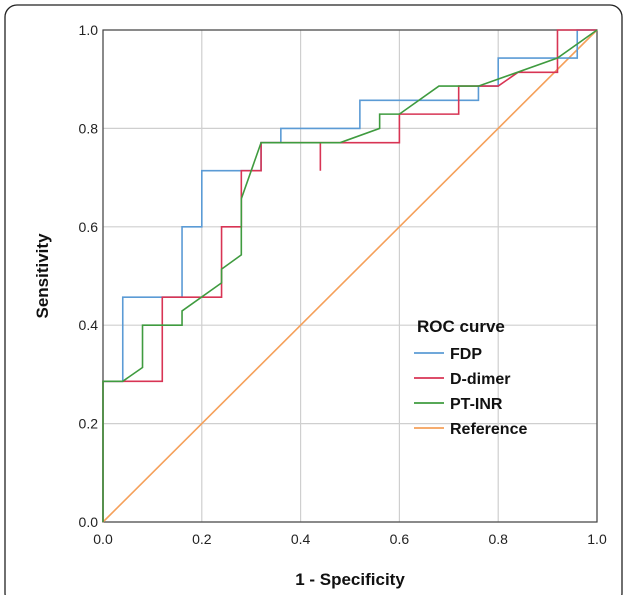  What do you see at coordinates (89, 128) in the screenshot?
I see `y-tick-label: 0.8` at bounding box center [89, 128].